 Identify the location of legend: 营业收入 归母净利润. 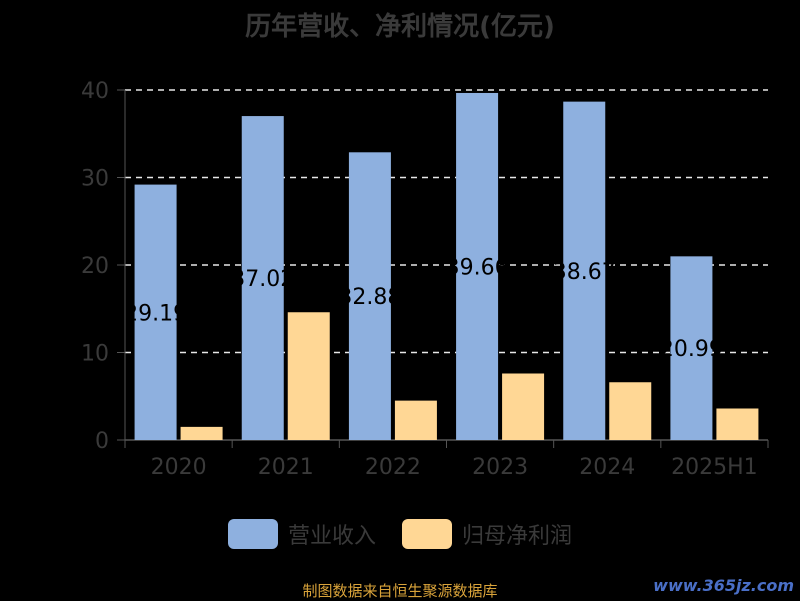
(400, 534).